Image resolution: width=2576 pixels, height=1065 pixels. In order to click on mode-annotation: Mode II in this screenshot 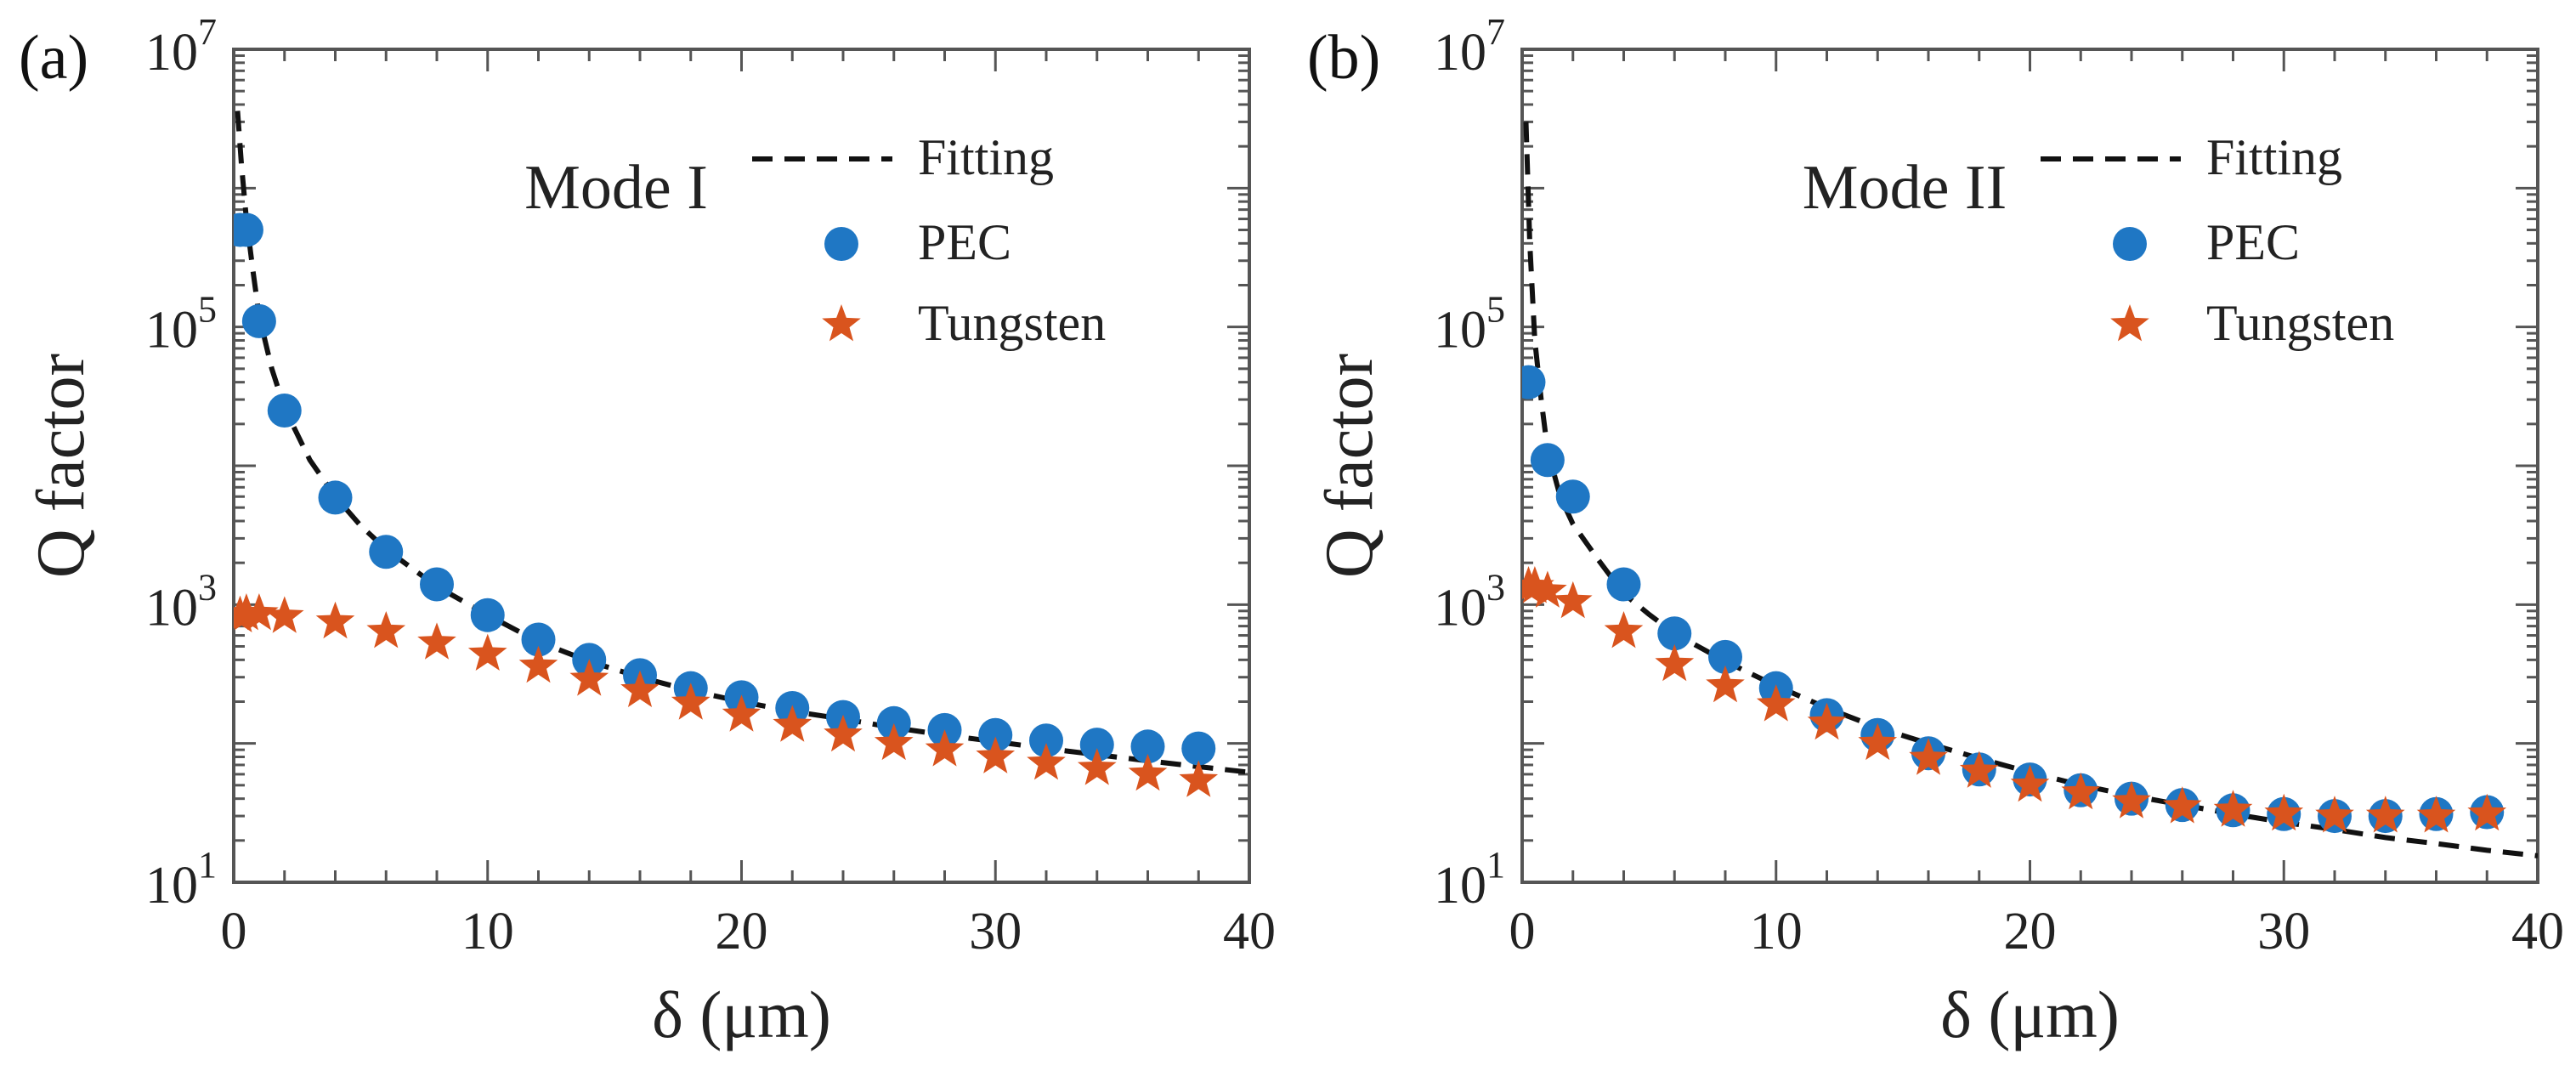, I will do `click(1905, 188)`.